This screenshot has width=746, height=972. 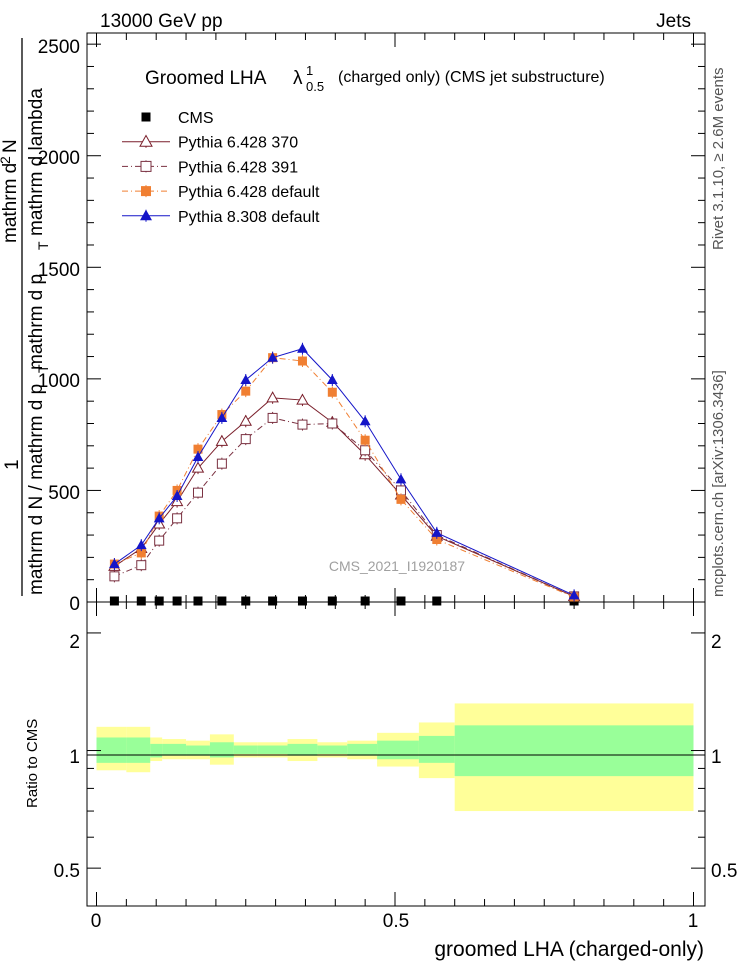 I want to click on ratio-y-tick-label: 1, so click(x=74, y=757).